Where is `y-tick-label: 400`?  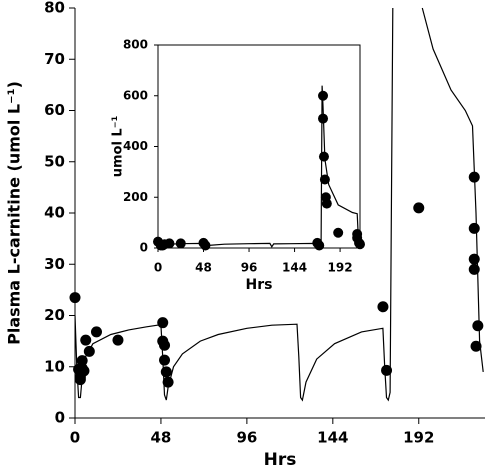 y-tick-label: 400 is located at coordinates (135, 146).